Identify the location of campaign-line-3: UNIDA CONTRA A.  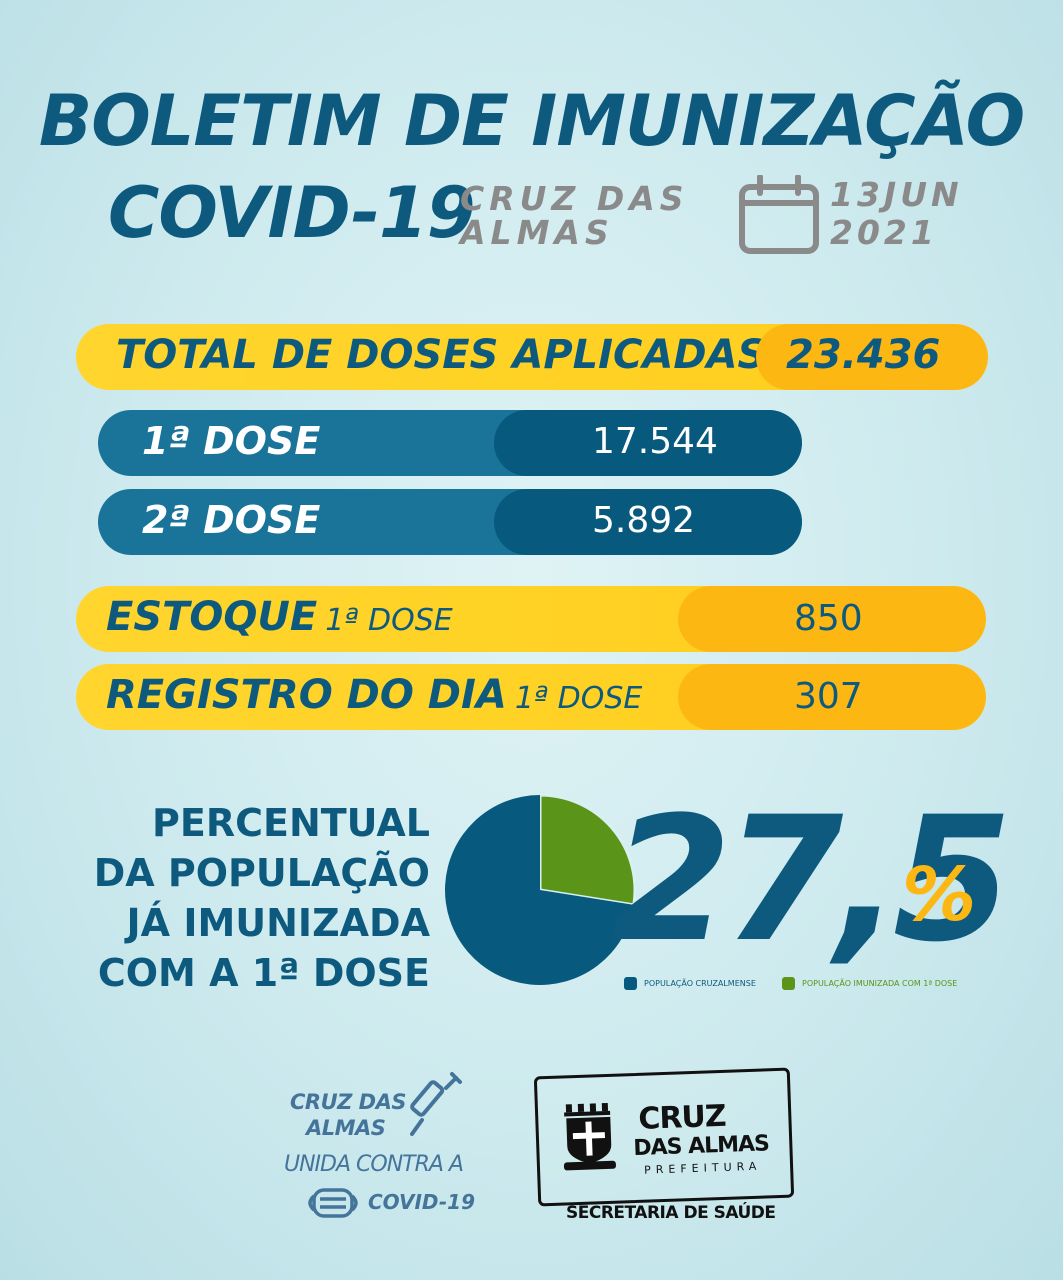
(374, 1164).